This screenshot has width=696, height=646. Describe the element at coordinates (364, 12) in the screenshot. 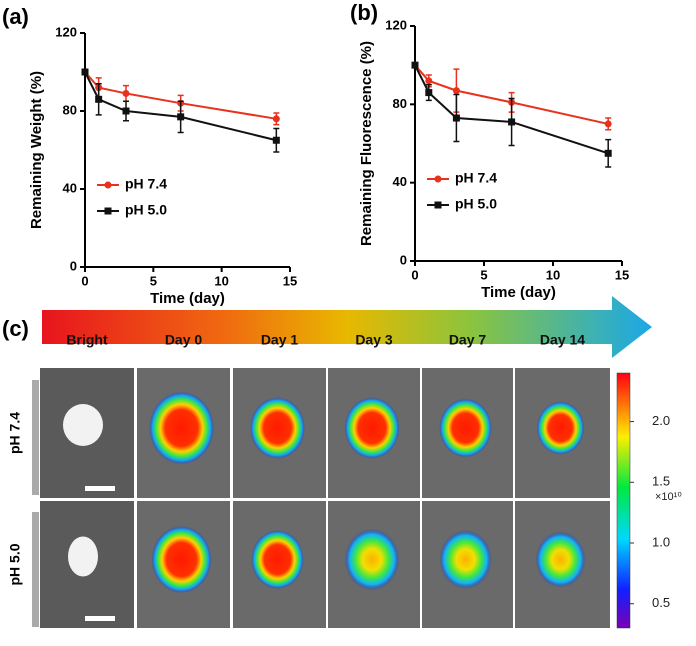

I see `panel-label: (b)` at that location.